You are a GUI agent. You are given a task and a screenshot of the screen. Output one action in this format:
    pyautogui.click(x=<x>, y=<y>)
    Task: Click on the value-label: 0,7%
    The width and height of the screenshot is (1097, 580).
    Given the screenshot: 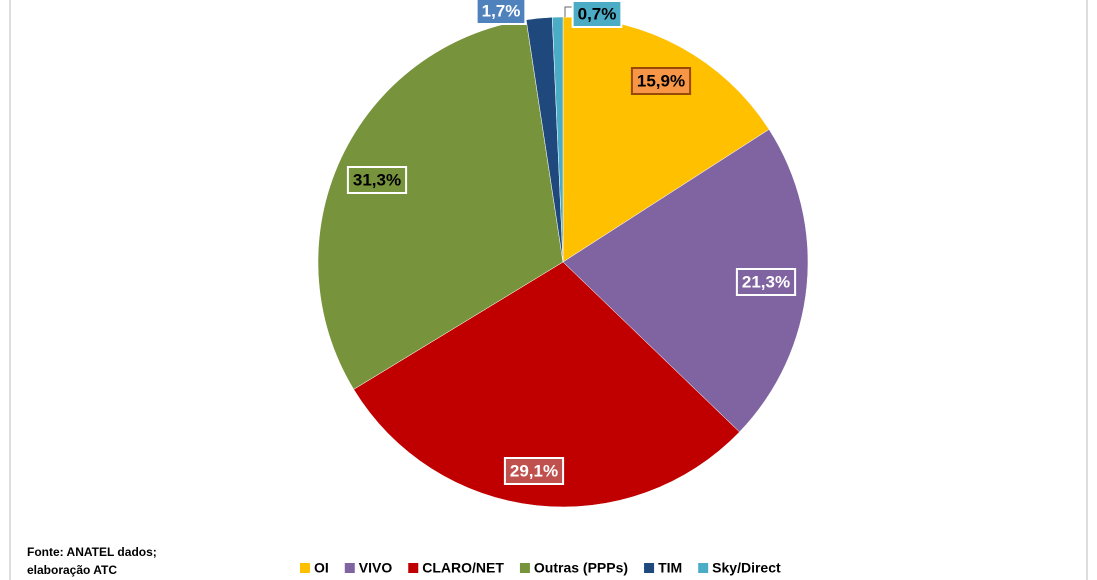 What is the action you would take?
    pyautogui.click(x=597, y=13)
    